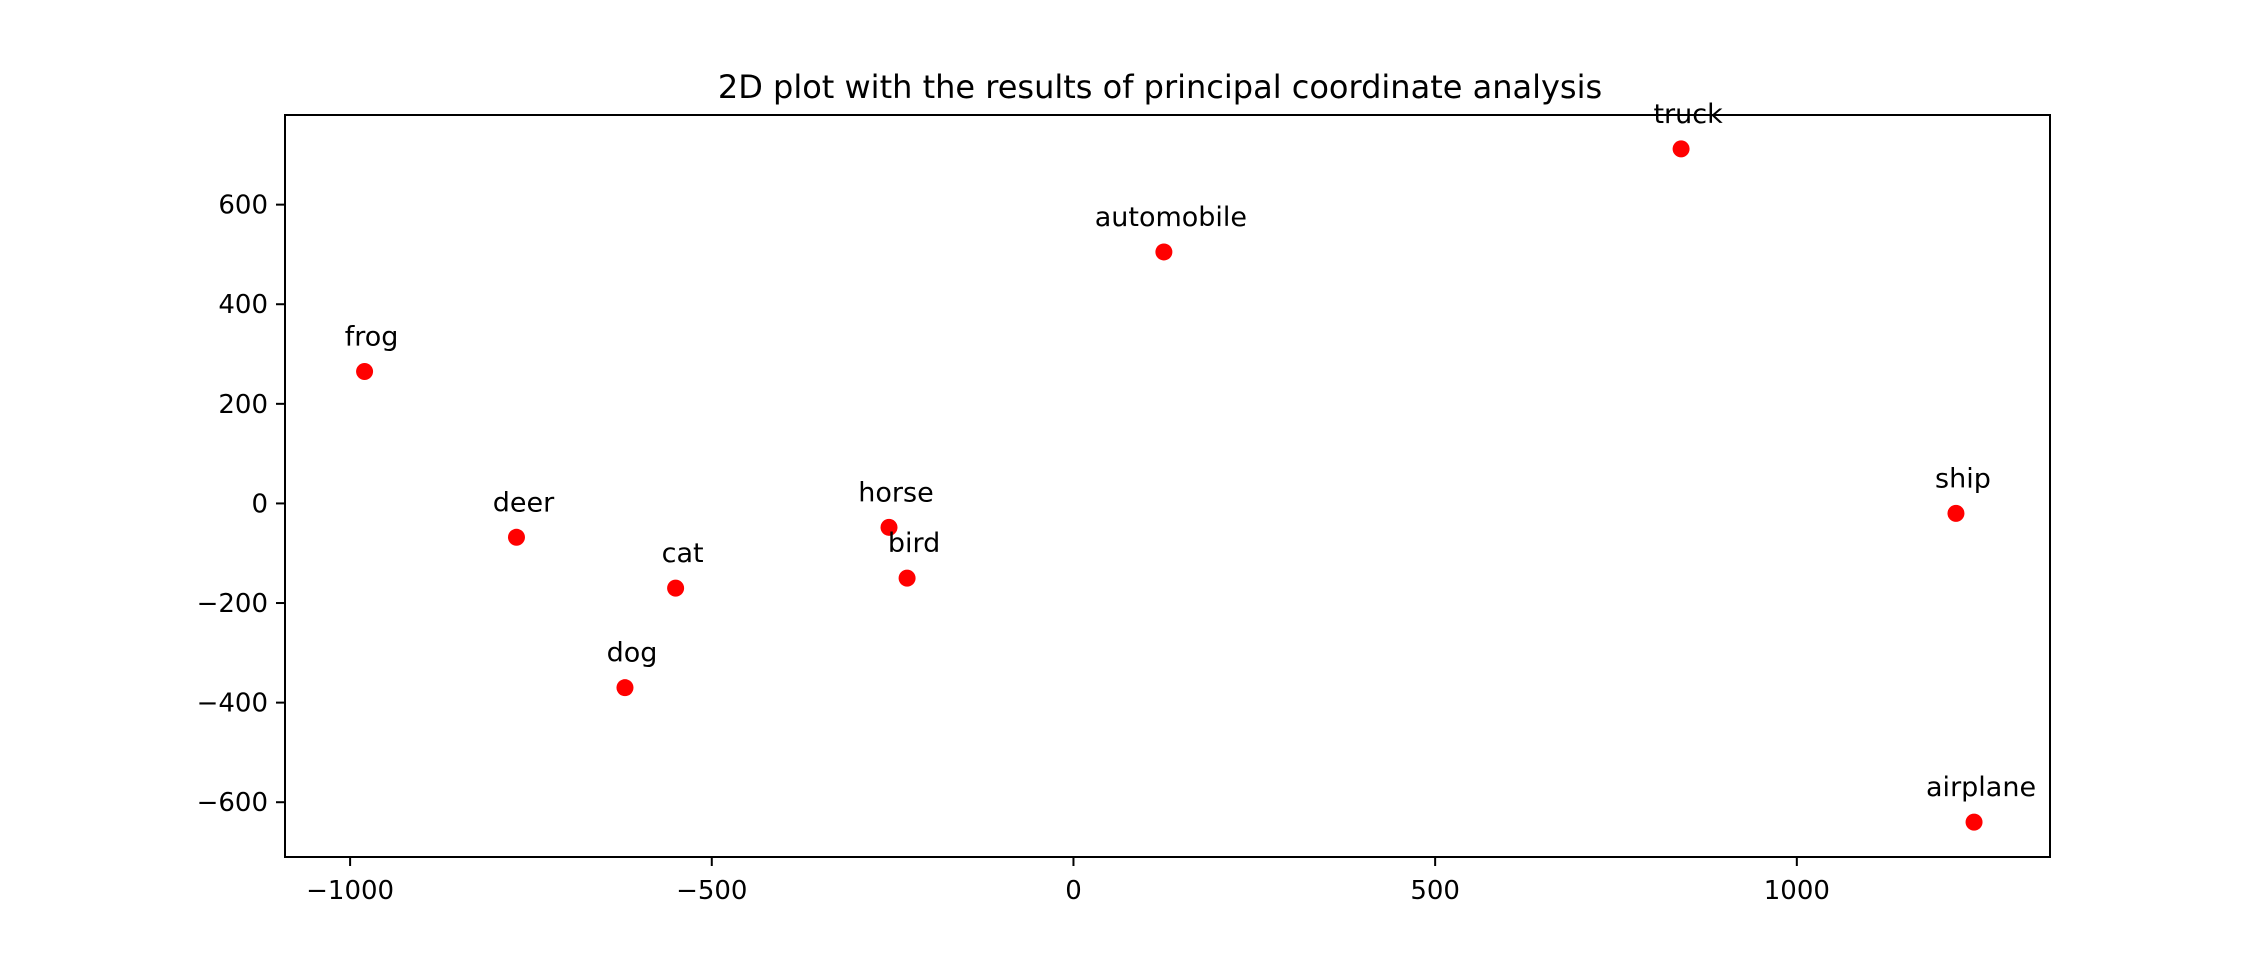  Describe the element at coordinates (1956, 513) in the screenshot. I see `data-point-ship` at that location.